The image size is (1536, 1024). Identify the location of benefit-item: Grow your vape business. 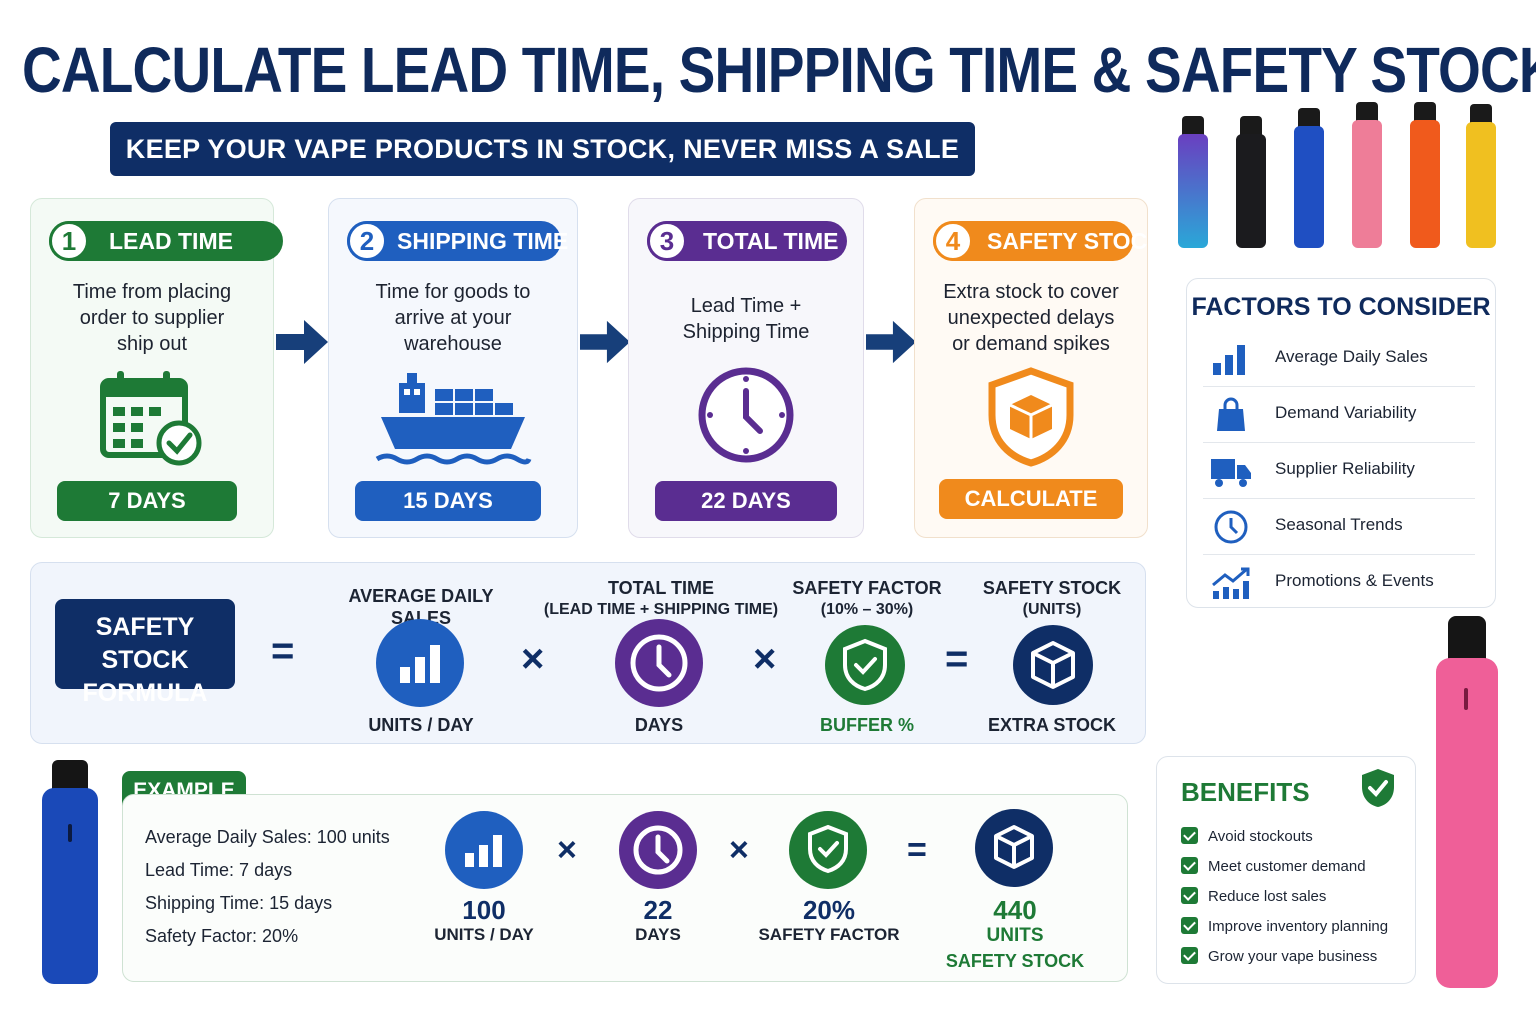
(1279, 956).